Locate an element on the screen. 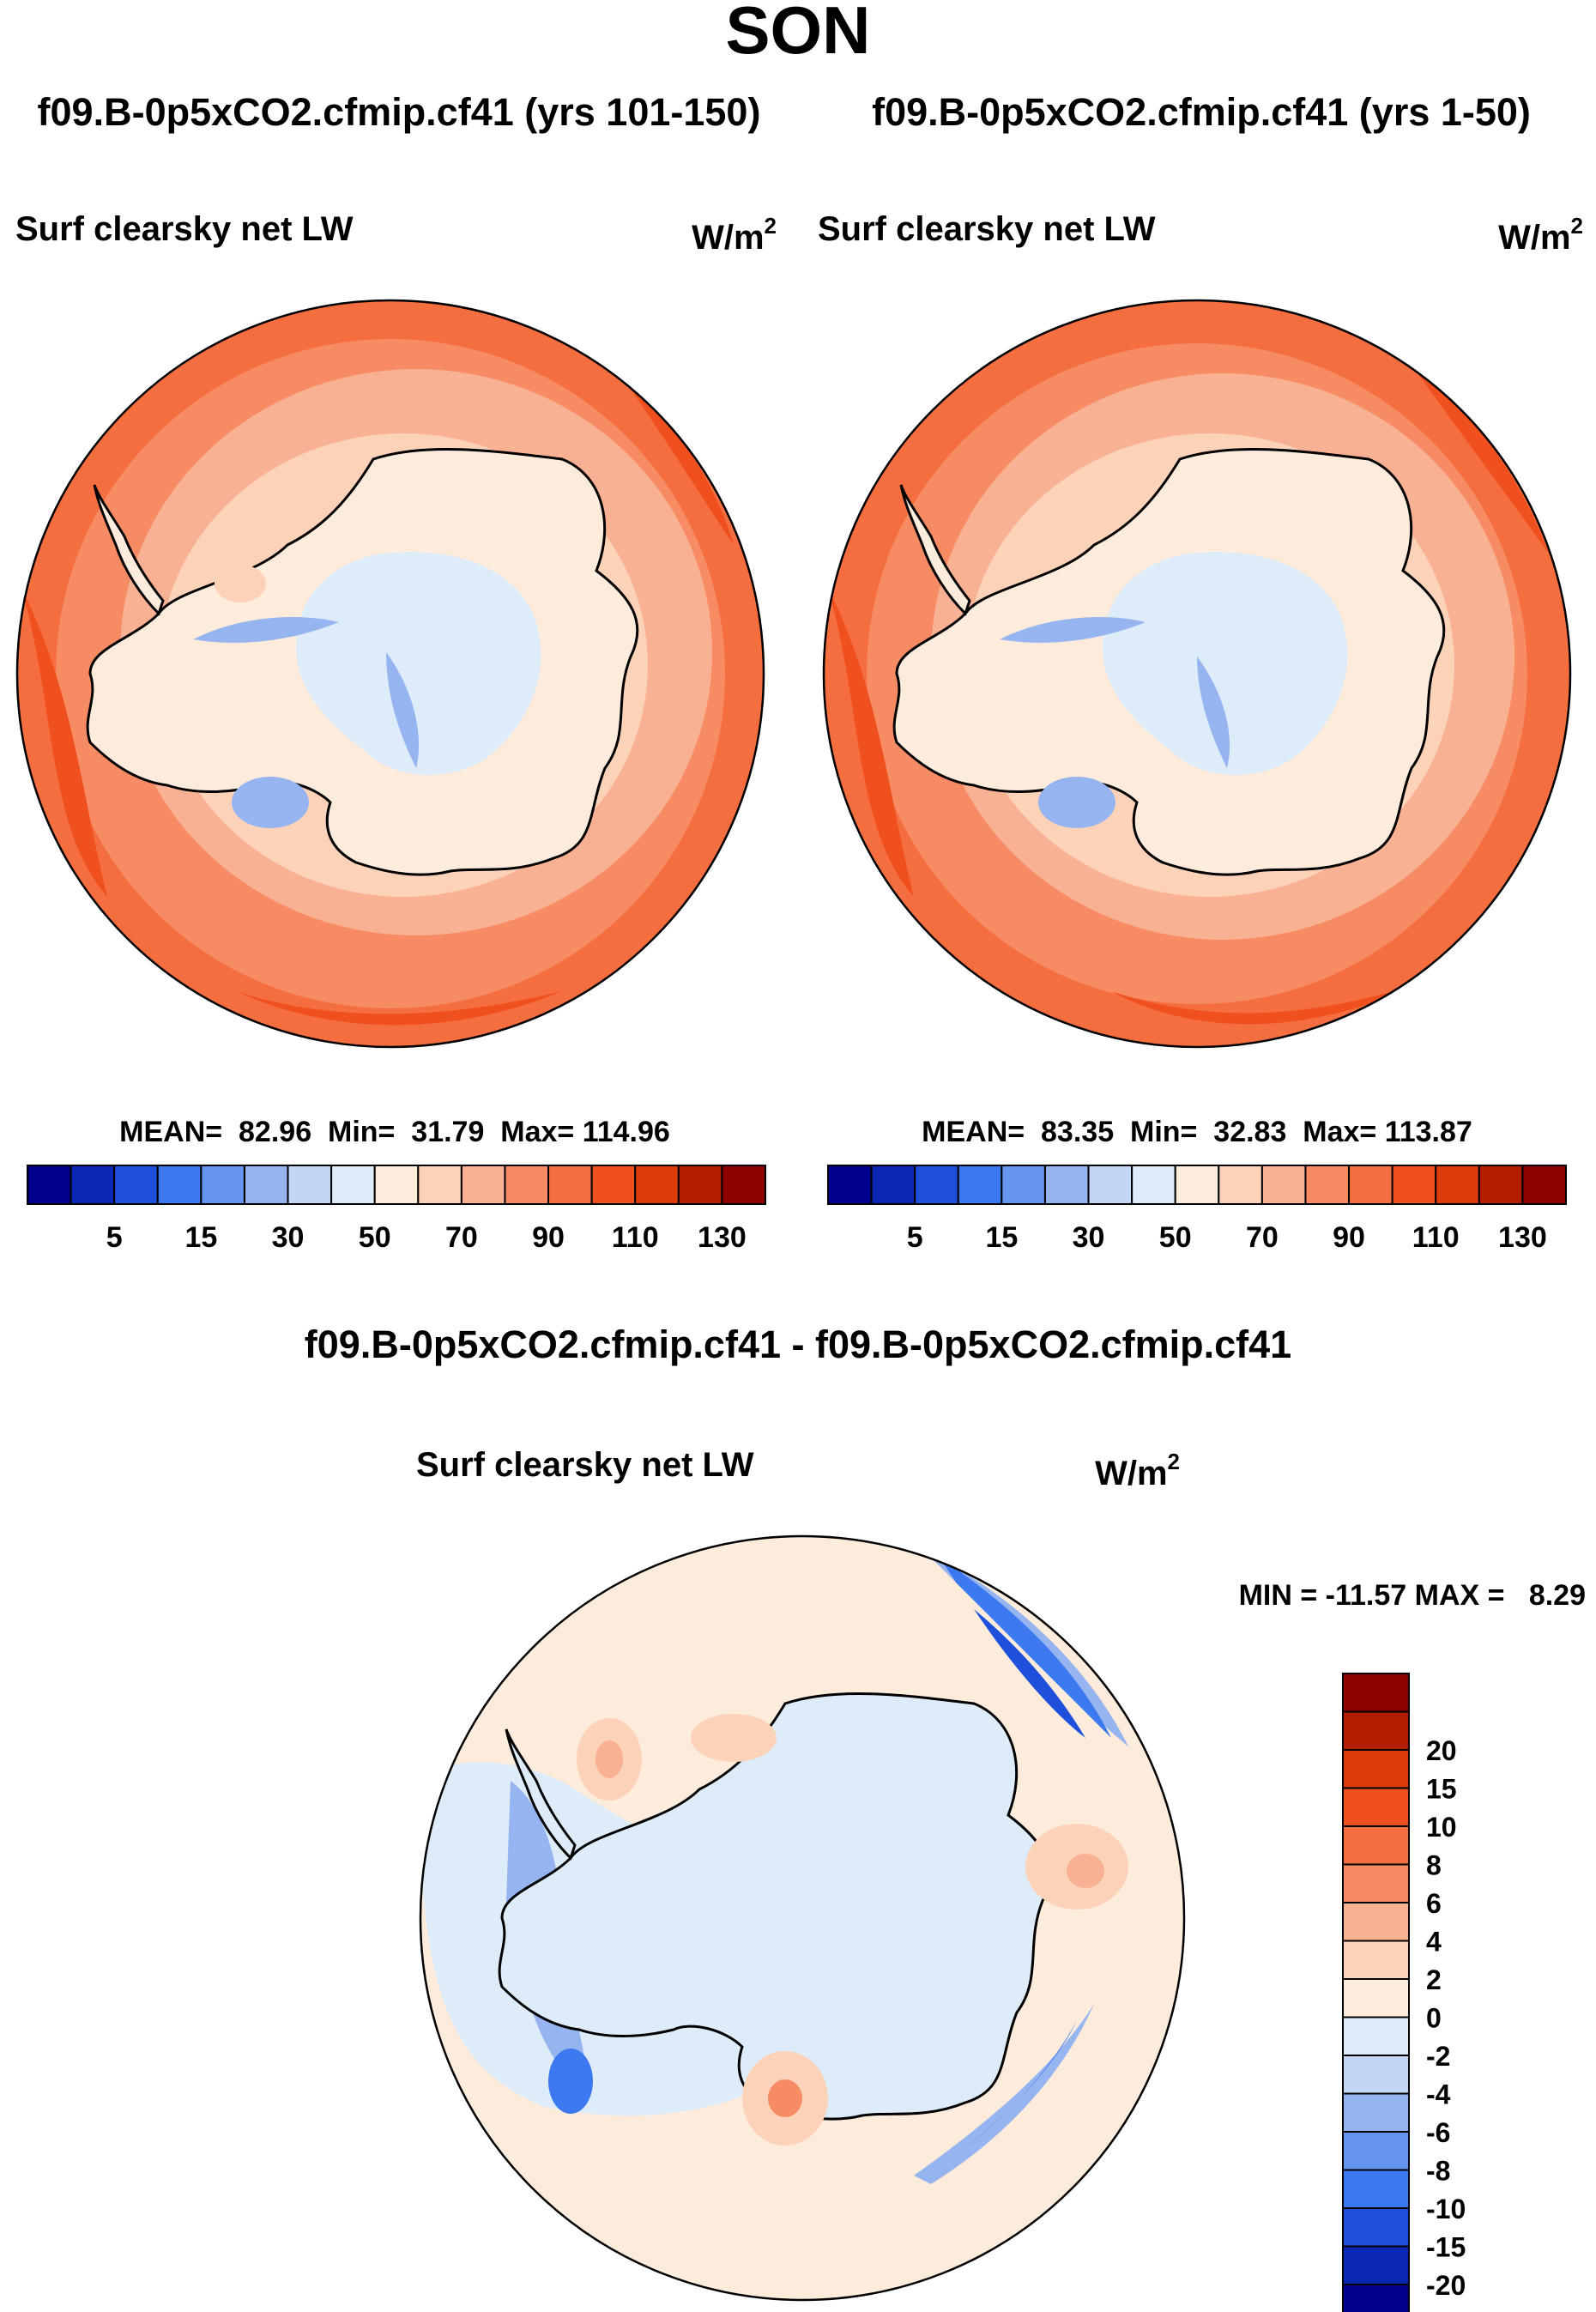 The image size is (1596, 2312). panel2-colorbar-tick-label: 5 is located at coordinates (915, 1237).